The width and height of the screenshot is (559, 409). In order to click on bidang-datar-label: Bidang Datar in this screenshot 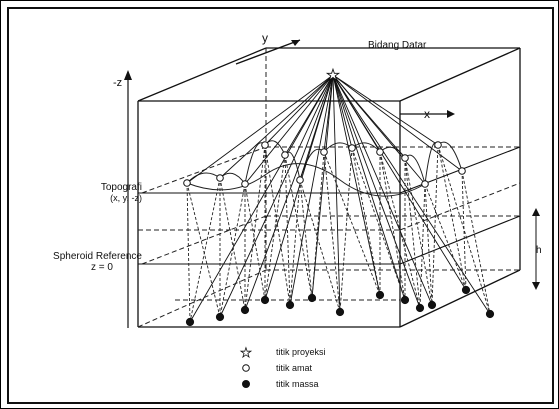, I will do `click(397, 45)`.